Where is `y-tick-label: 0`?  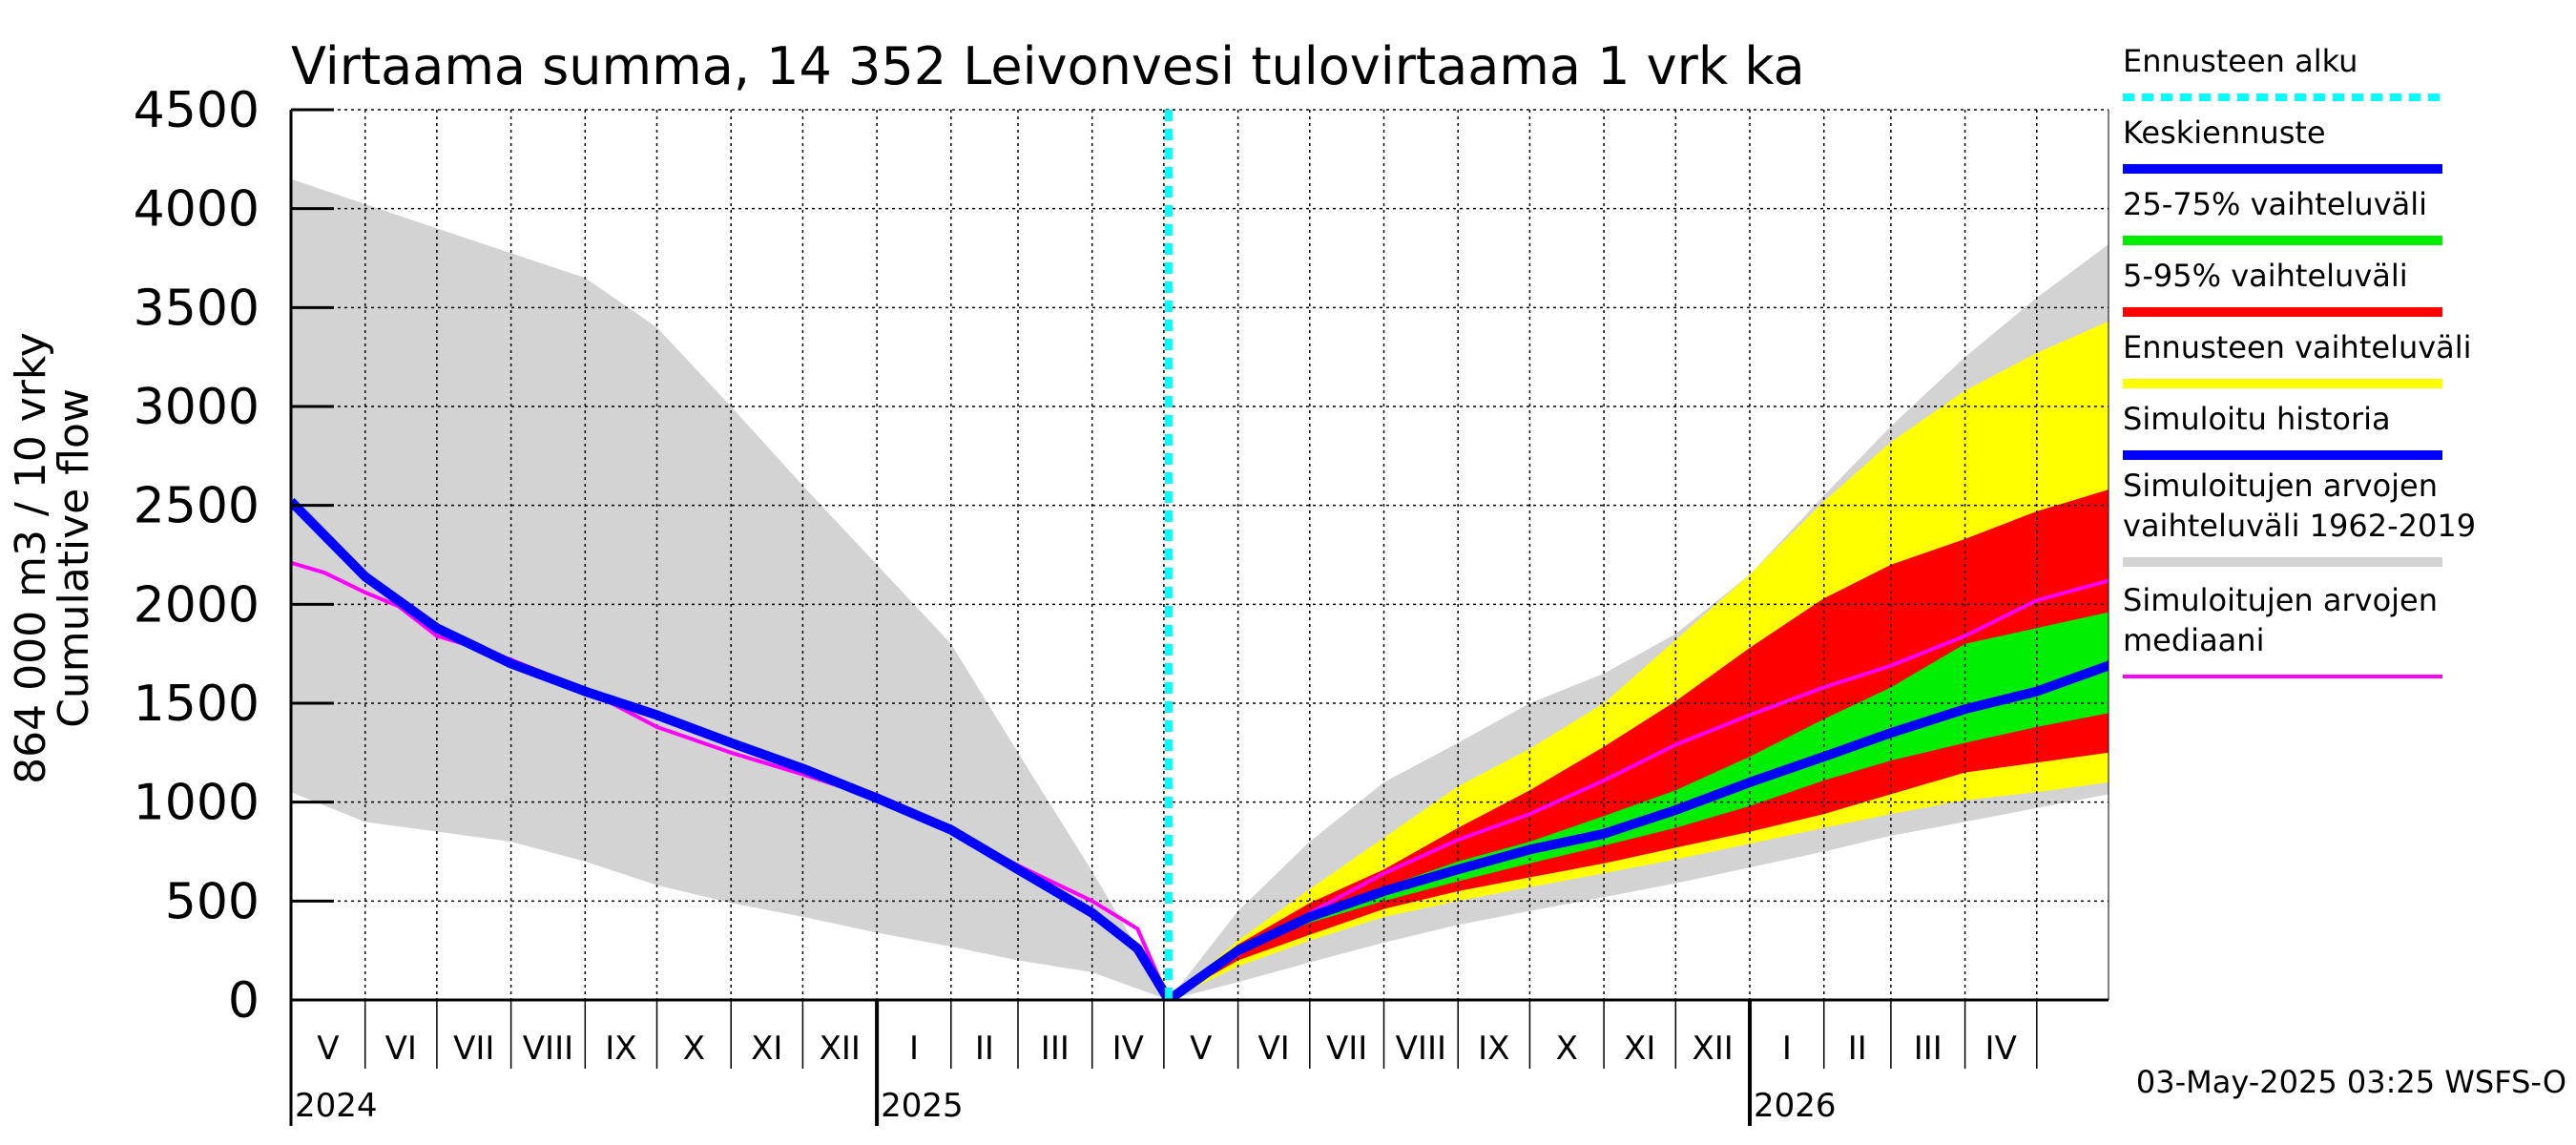
y-tick-label: 0 is located at coordinates (244, 1001).